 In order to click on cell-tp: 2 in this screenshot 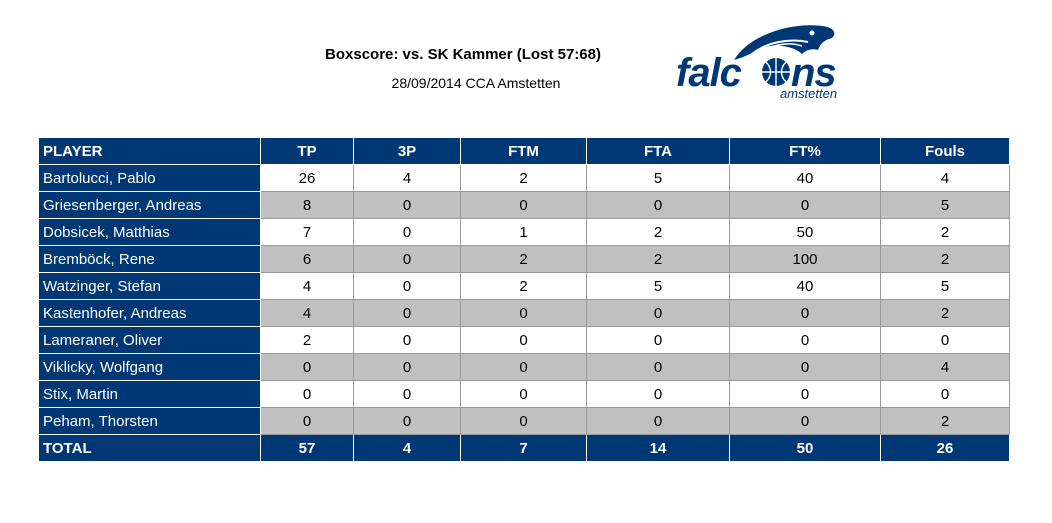, I will do `click(307, 340)`.